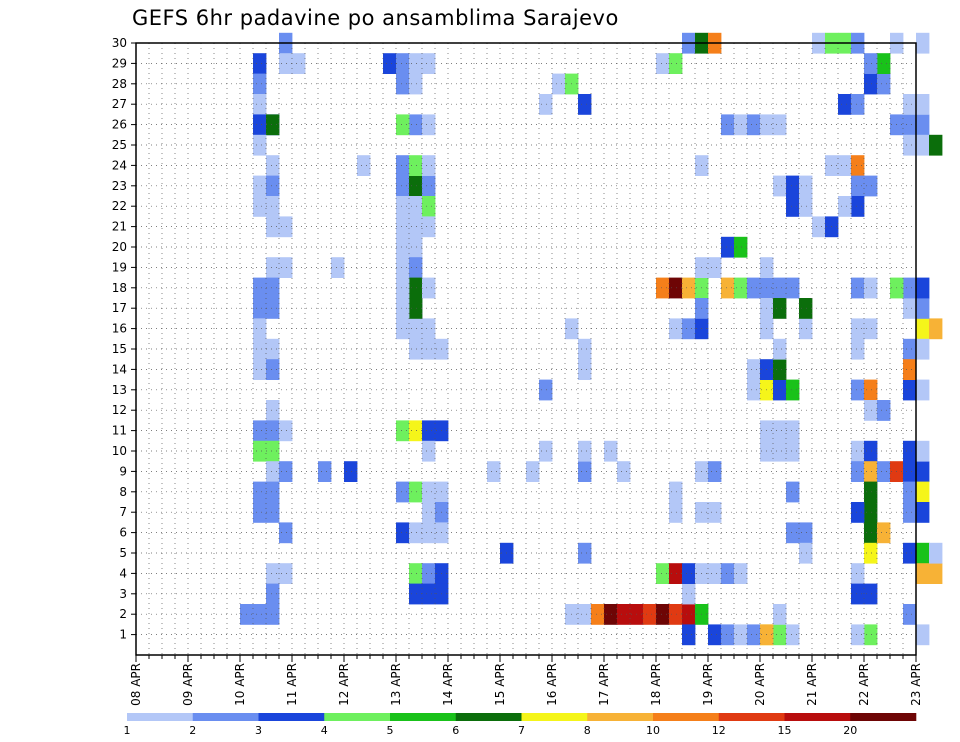  What do you see at coordinates (119, 227) in the screenshot?
I see `y-tick-label: 21` at bounding box center [119, 227].